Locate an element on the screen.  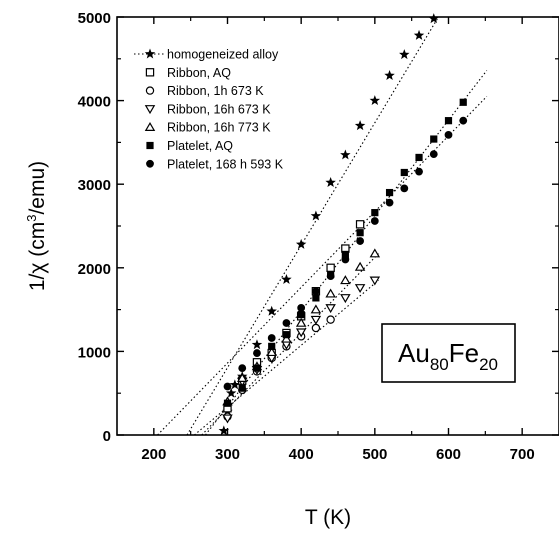
y-tick-label: 5000 is located at coordinates (94, 18).